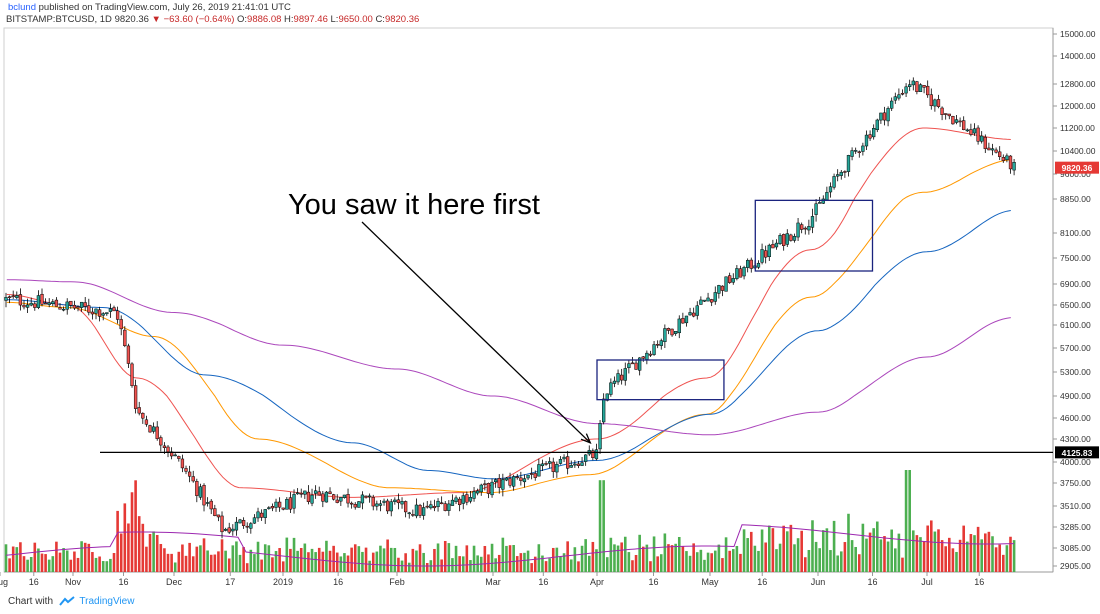 The height and width of the screenshot is (614, 1100). I want to click on y-tick-label: 4600.00, so click(1075, 418).